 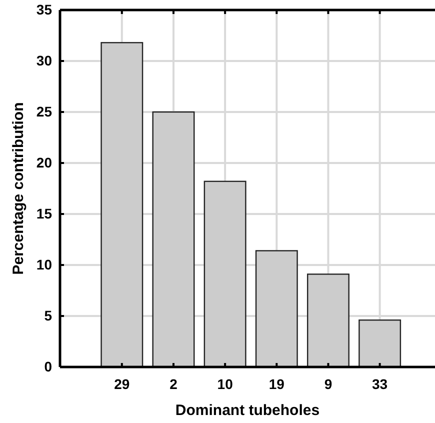 I want to click on y-tick-label: 0, so click(x=48, y=366).